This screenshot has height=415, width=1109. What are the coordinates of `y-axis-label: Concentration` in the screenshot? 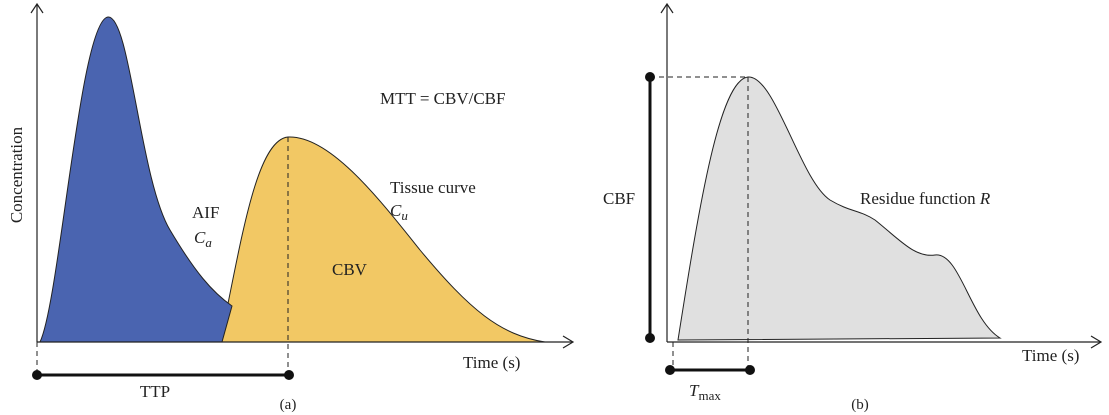 It's located at (16, 174).